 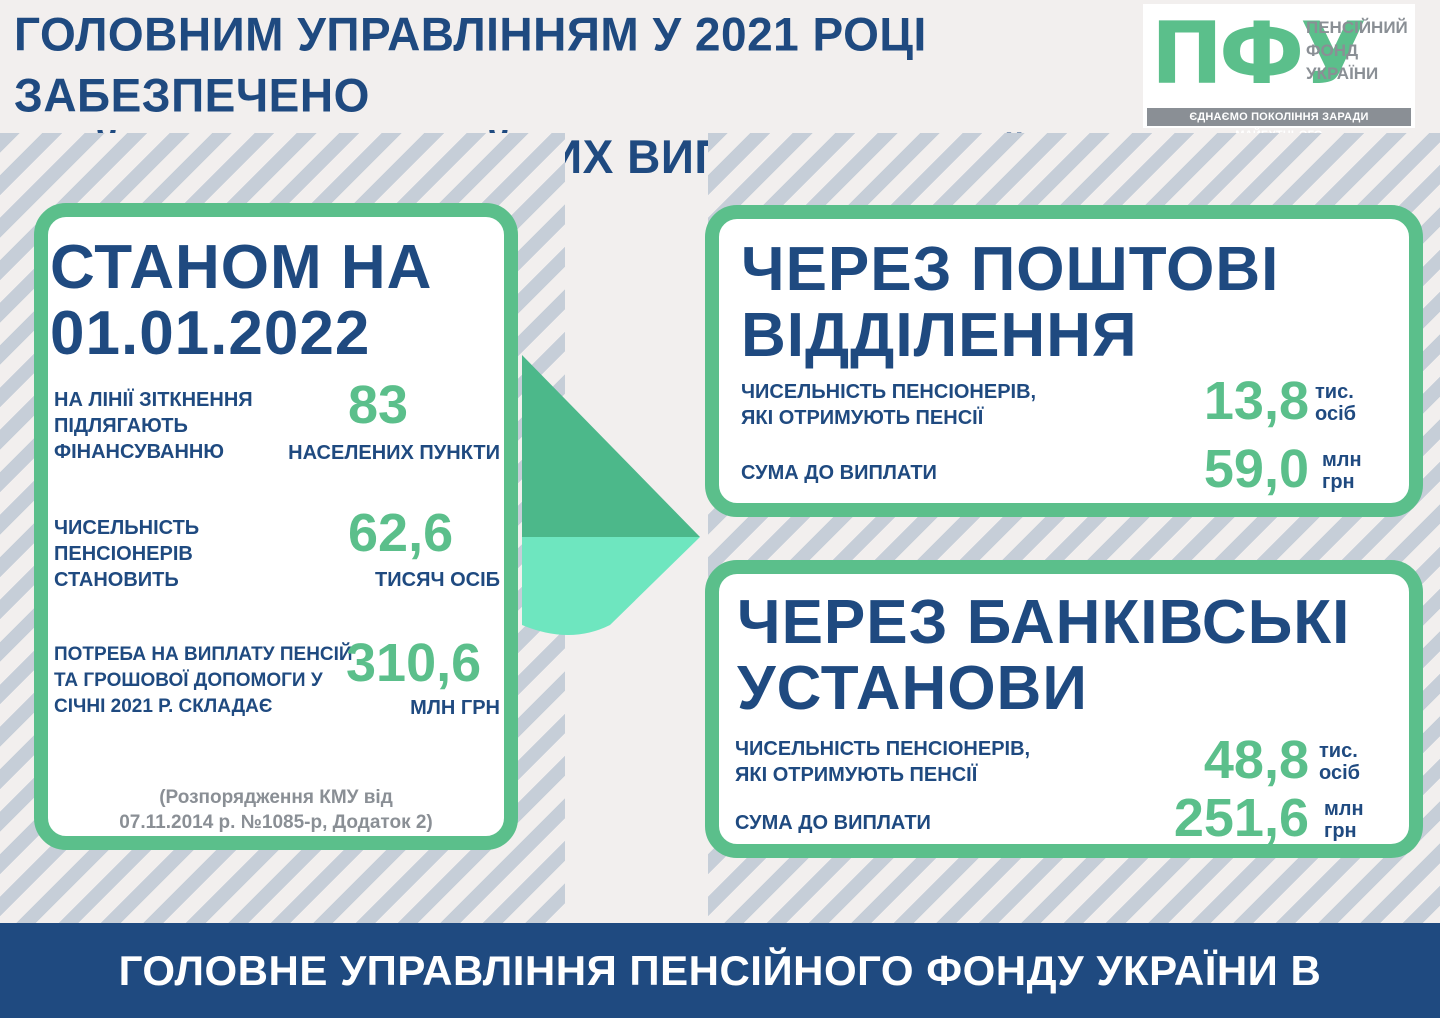 I want to click on post-count-value: 13,8, so click(x=1256, y=401).